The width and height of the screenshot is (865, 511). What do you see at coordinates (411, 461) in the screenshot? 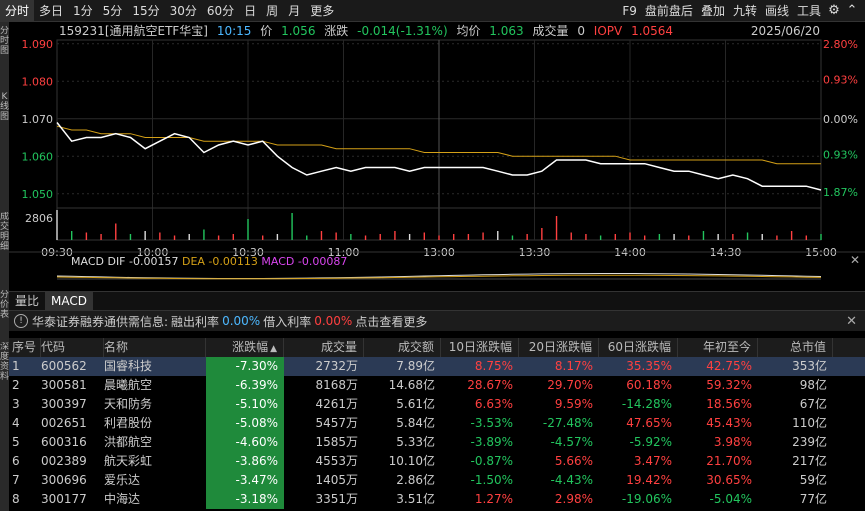
I see `cell-amount: 10.10亿` at bounding box center [411, 461].